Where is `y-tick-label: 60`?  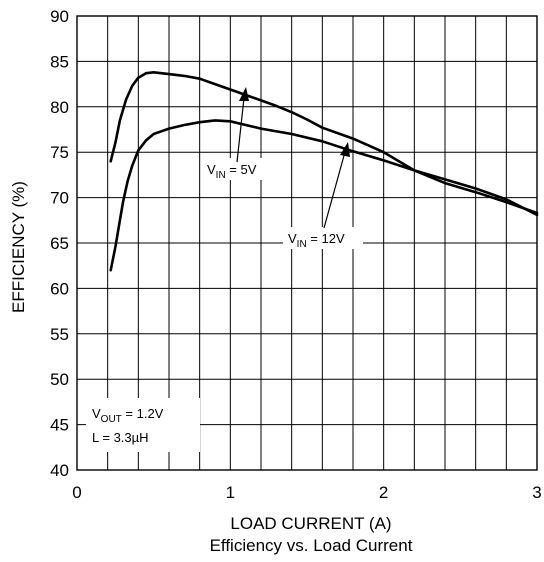 y-tick-label: 60 is located at coordinates (59, 288).